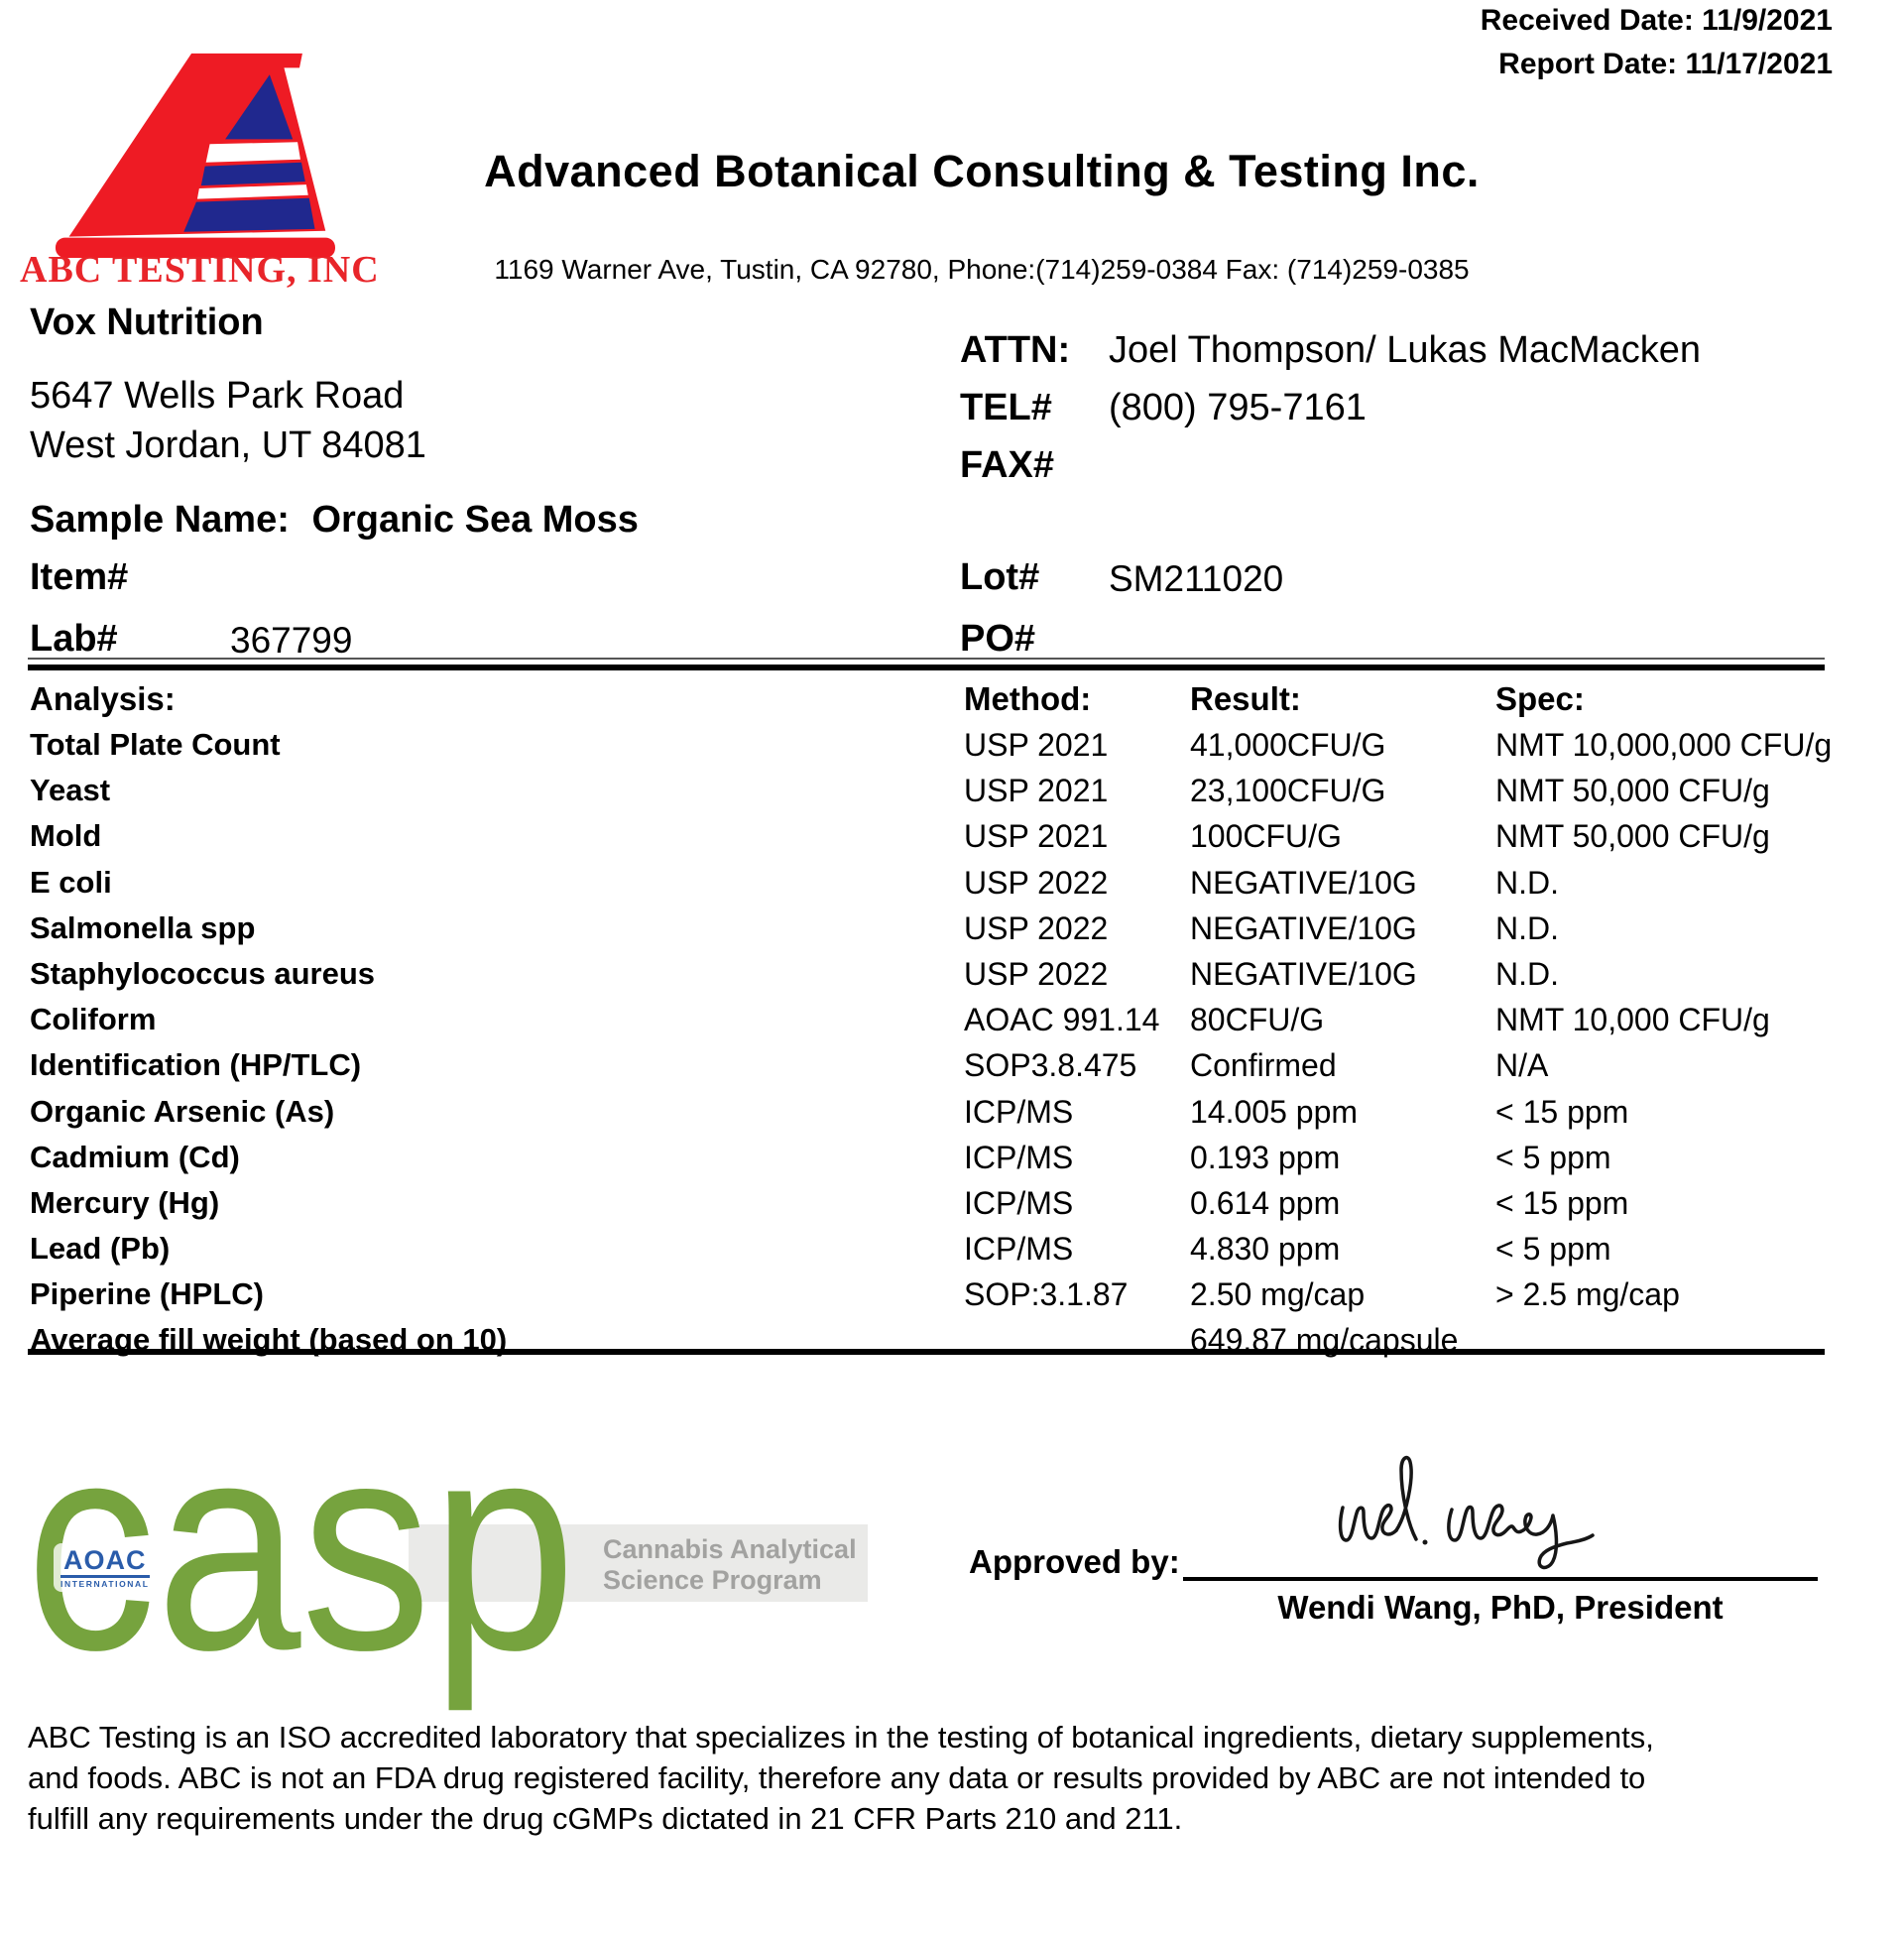 The width and height of the screenshot is (1904, 1937). I want to click on sample-name-value: Organic Sea Moss, so click(475, 520).